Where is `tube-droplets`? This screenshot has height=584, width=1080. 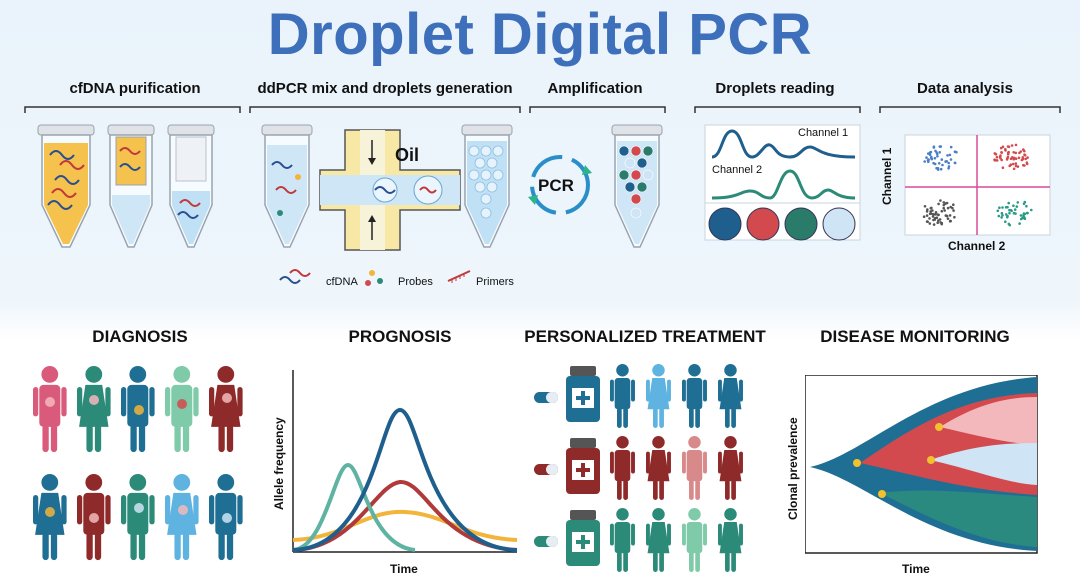 tube-droplets is located at coordinates (487, 186).